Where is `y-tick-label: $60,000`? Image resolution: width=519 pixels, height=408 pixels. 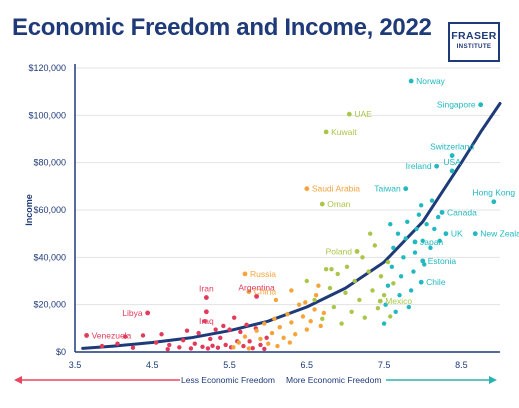
y-tick-label: $60,000 is located at coordinates (49, 210).